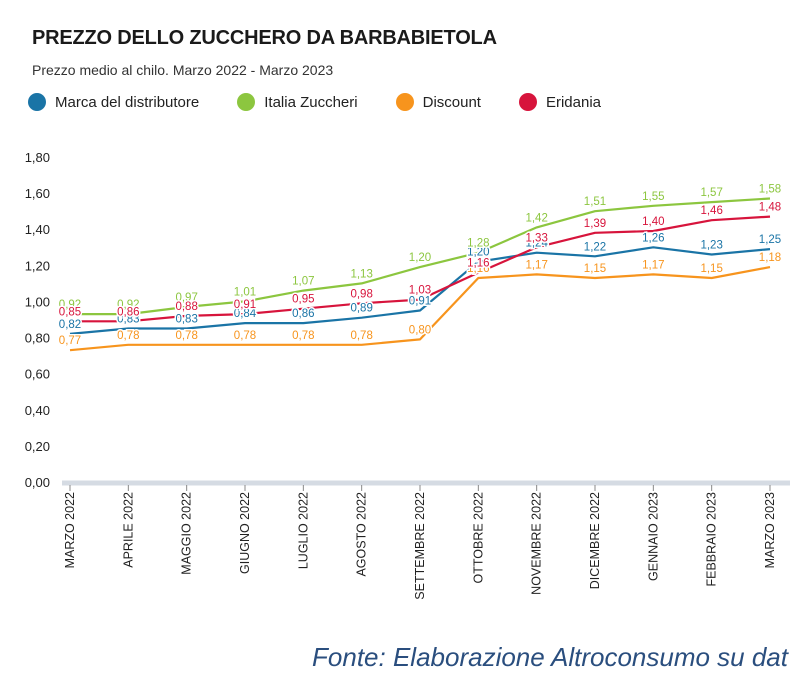  I want to click on x-tick-label: LUGLIO 2022, so click(303, 530).